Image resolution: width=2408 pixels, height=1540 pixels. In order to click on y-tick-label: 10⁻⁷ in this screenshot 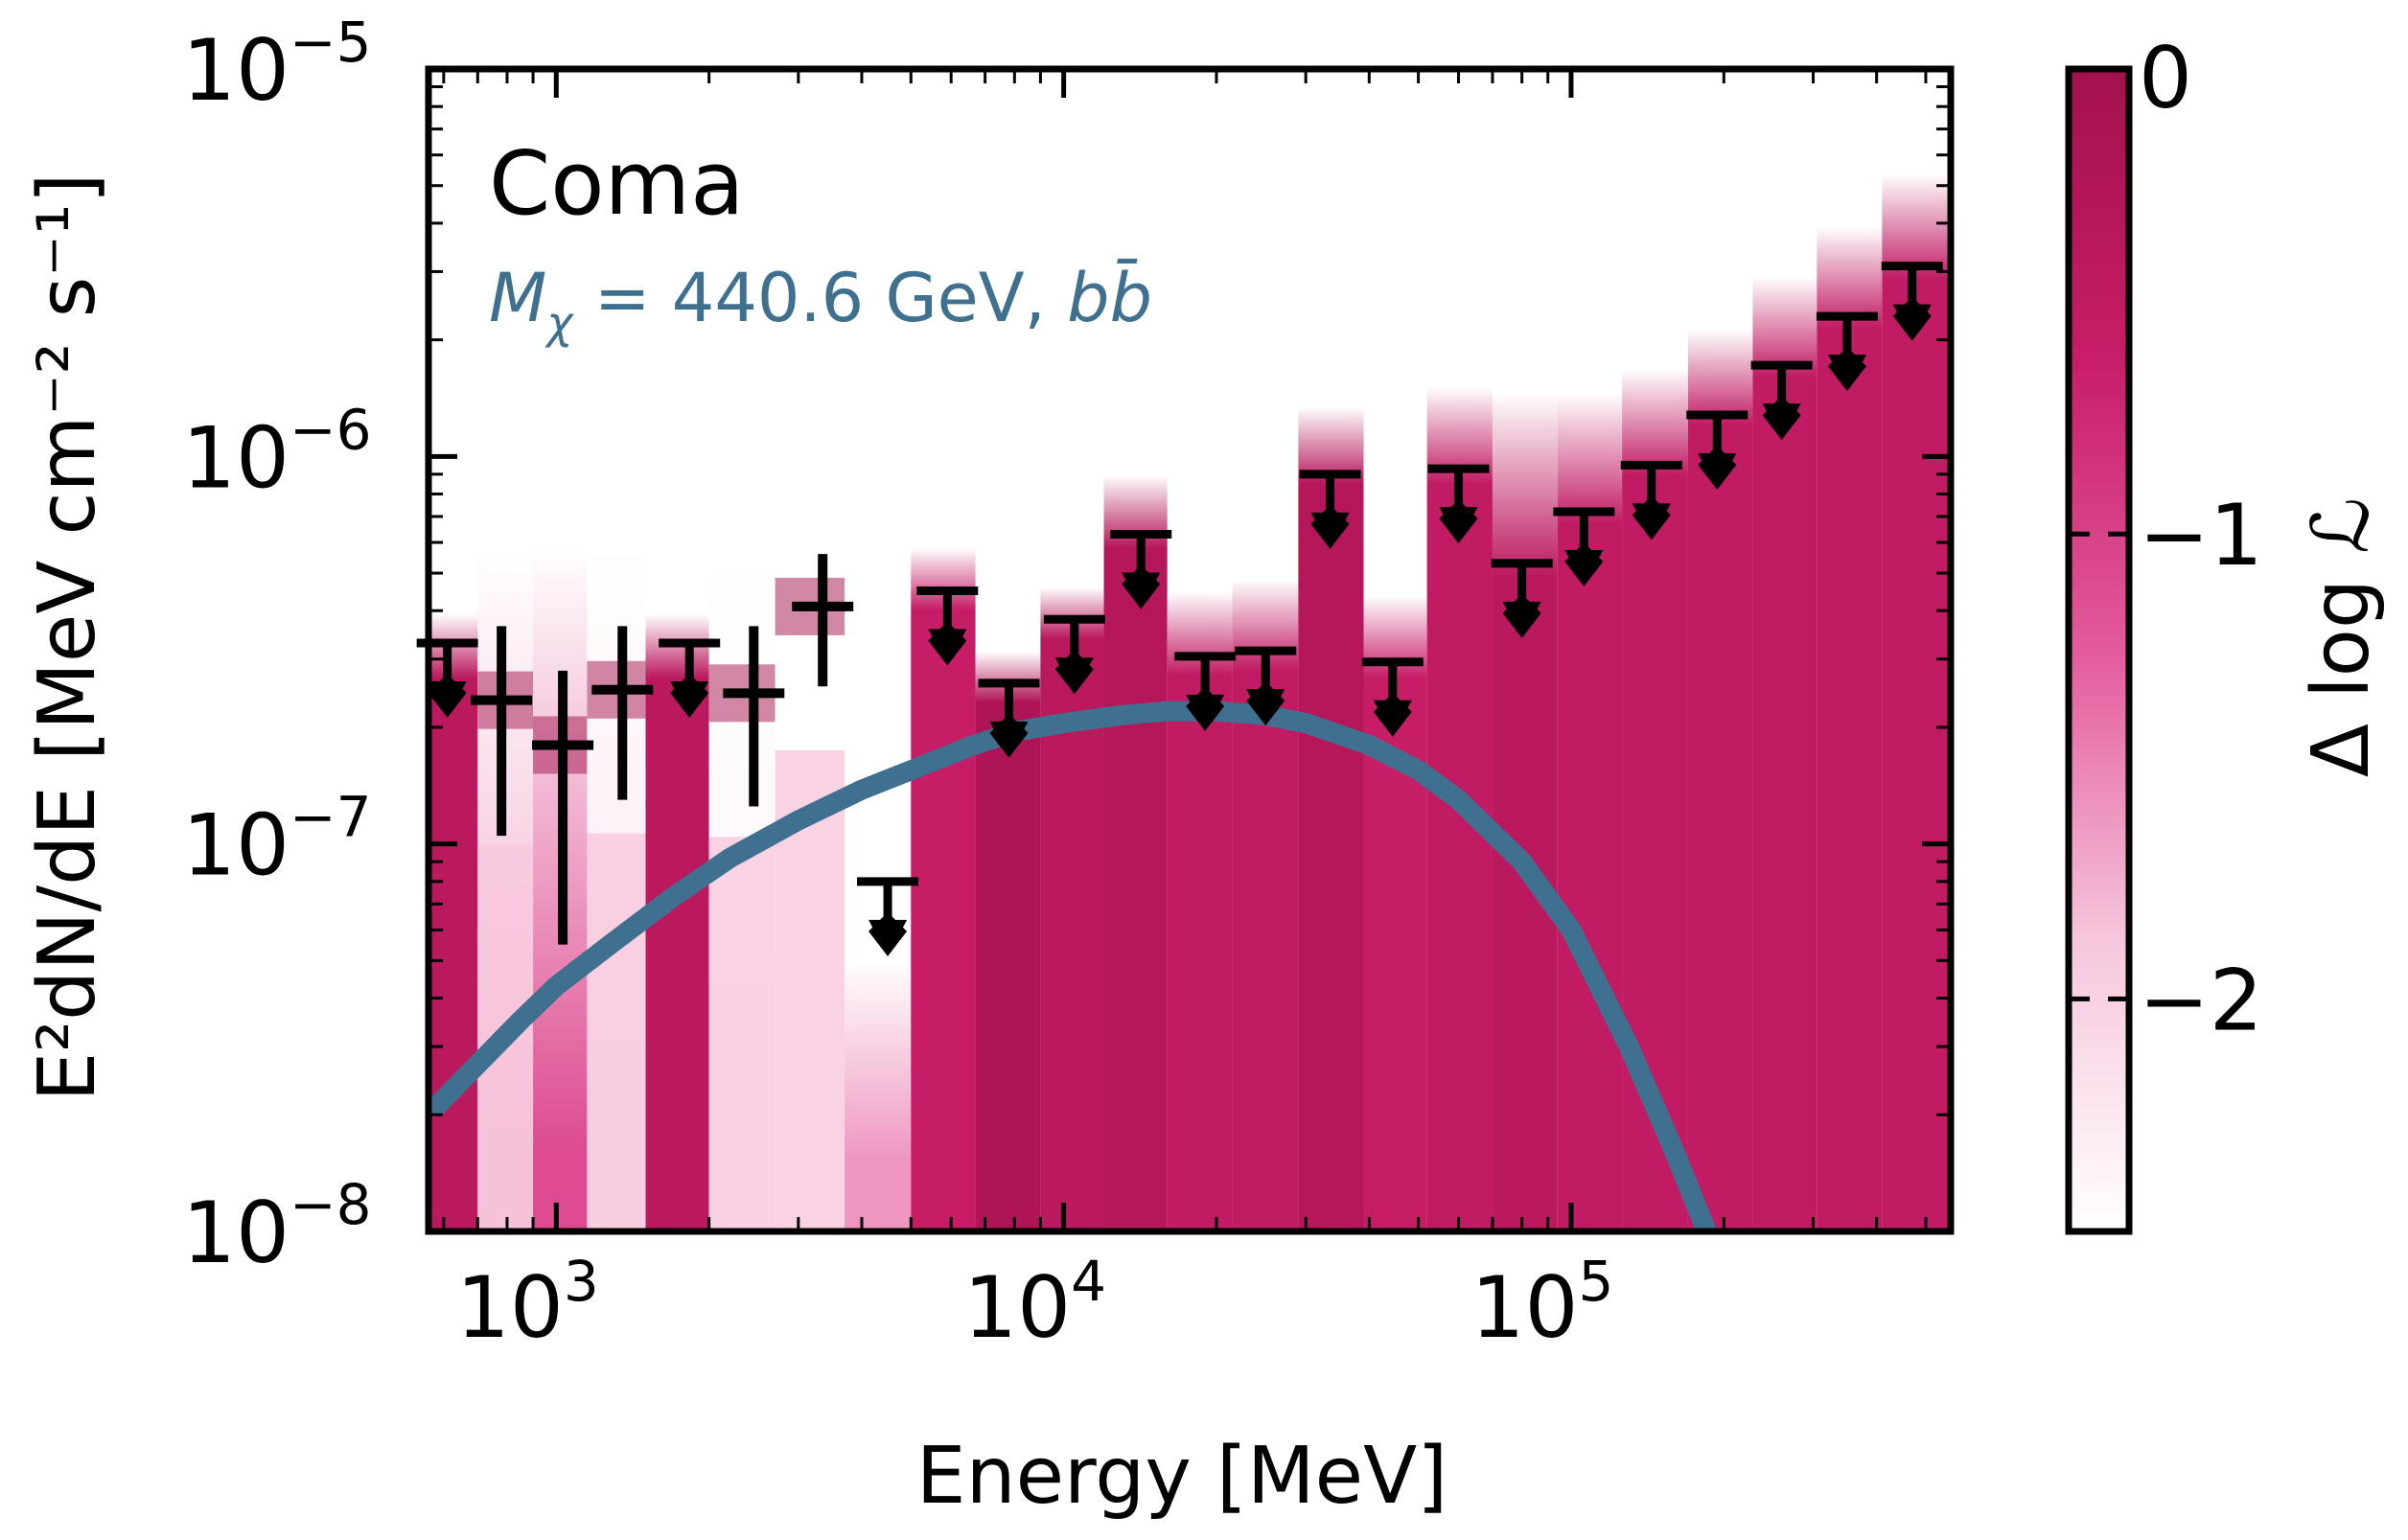, I will do `click(276, 840)`.